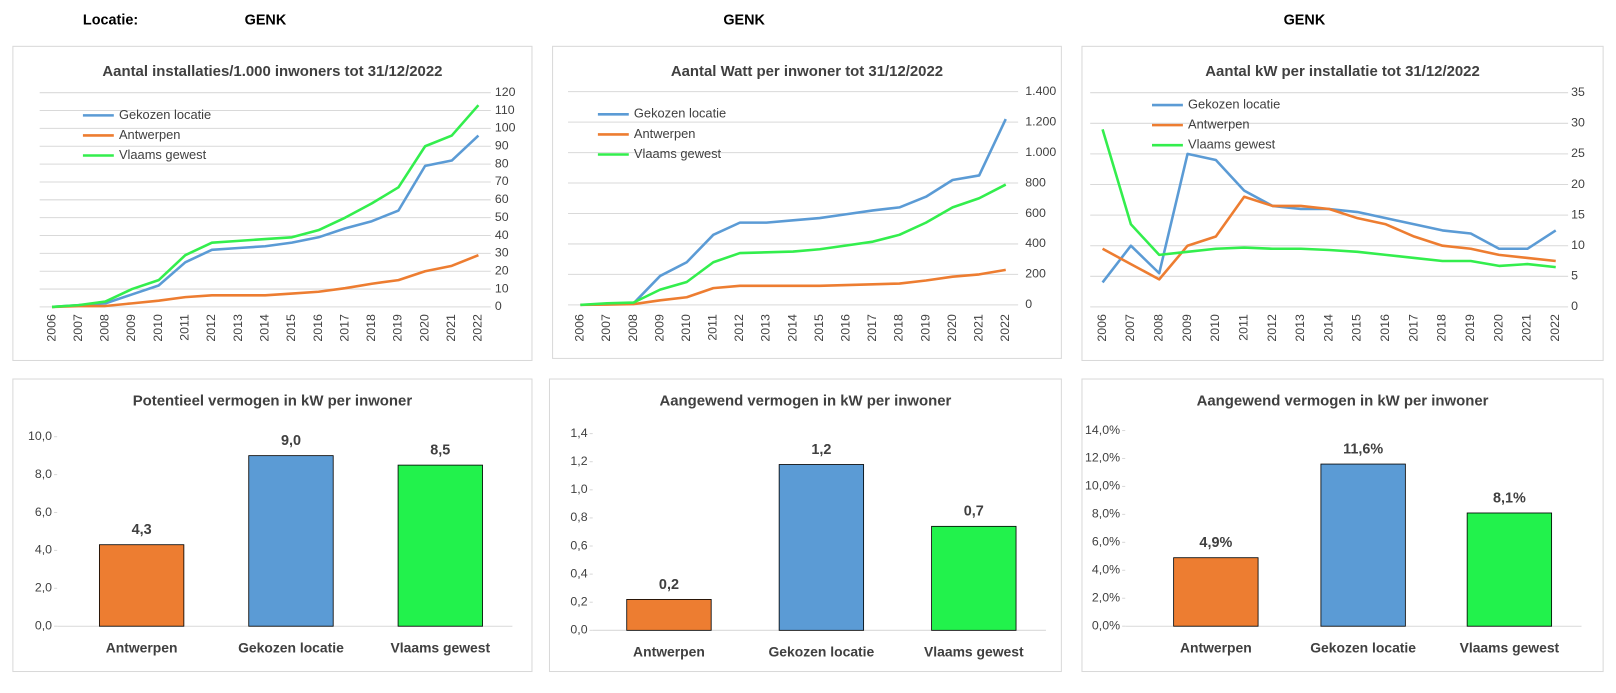 The width and height of the screenshot is (1616, 693). What do you see at coordinates (1040, 121) in the screenshot?
I see `y-tick-label: 1.200` at bounding box center [1040, 121].